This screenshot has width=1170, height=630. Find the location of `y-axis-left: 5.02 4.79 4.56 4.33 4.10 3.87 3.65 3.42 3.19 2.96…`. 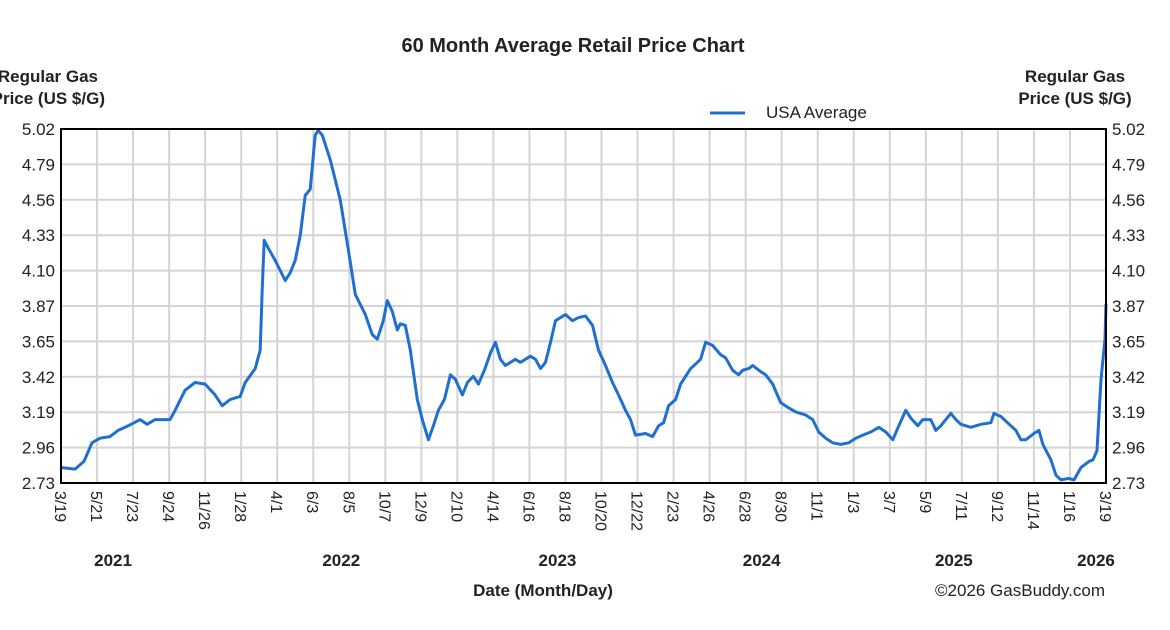

y-axis-left: 5.02 4.79 4.56 4.33 4.10 3.87 3.65 3.42 3.19 2.96… is located at coordinates (38, 306).